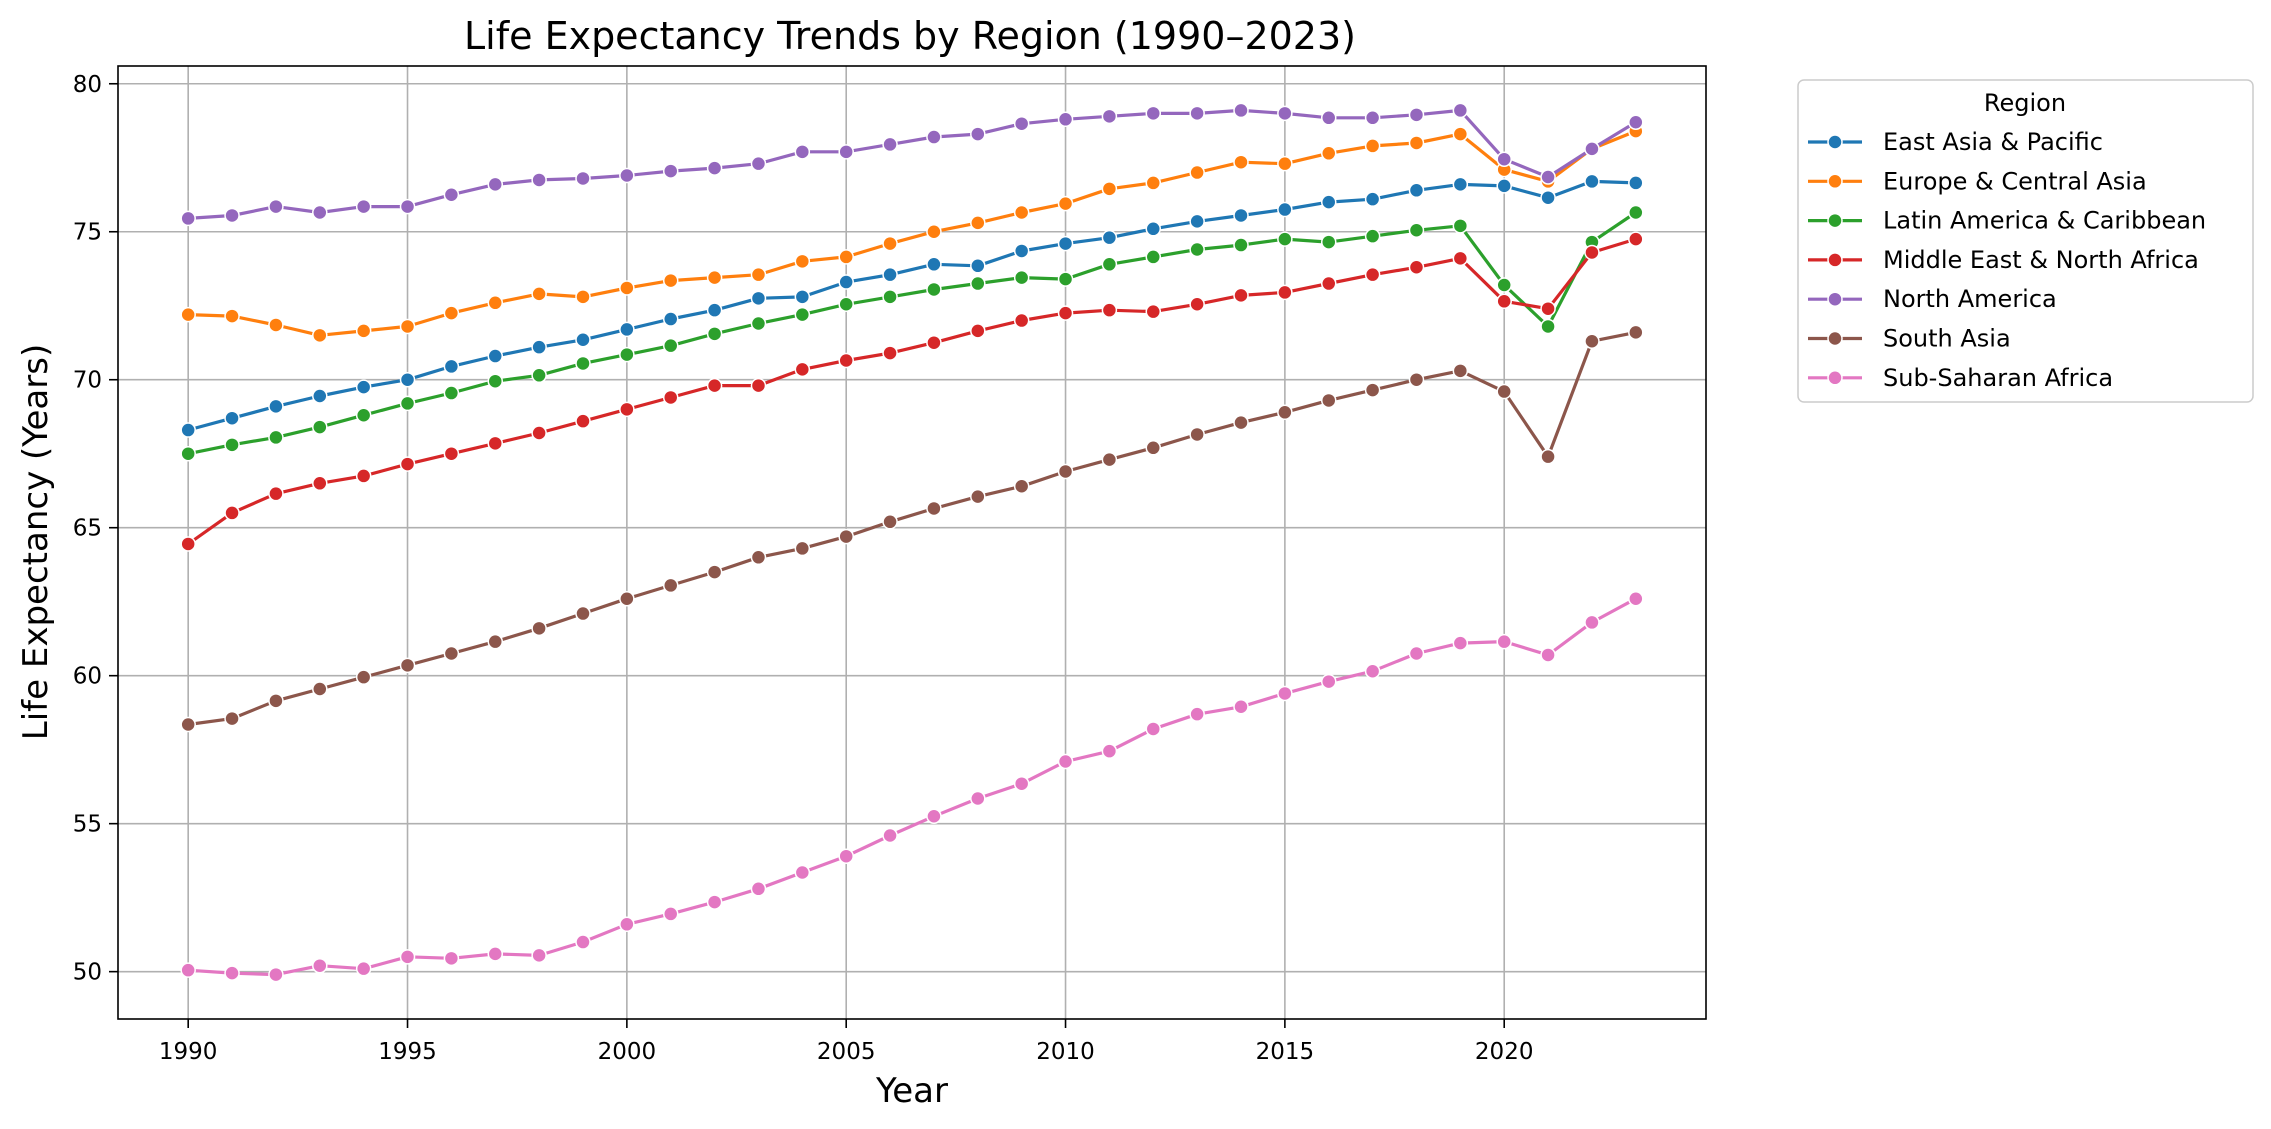 This screenshot has height=1129, width=2271. What do you see at coordinates (1909, 339) in the screenshot?
I see `legend-item: South Asia` at bounding box center [1909, 339].